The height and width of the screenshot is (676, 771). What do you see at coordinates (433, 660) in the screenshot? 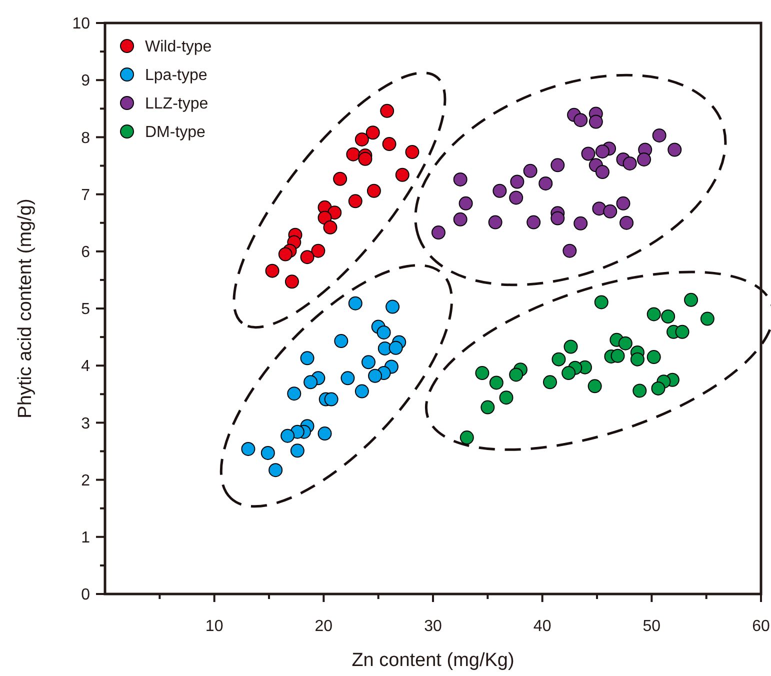
I see `x-axis-title: Zn content (mg/Kg)` at bounding box center [433, 660].